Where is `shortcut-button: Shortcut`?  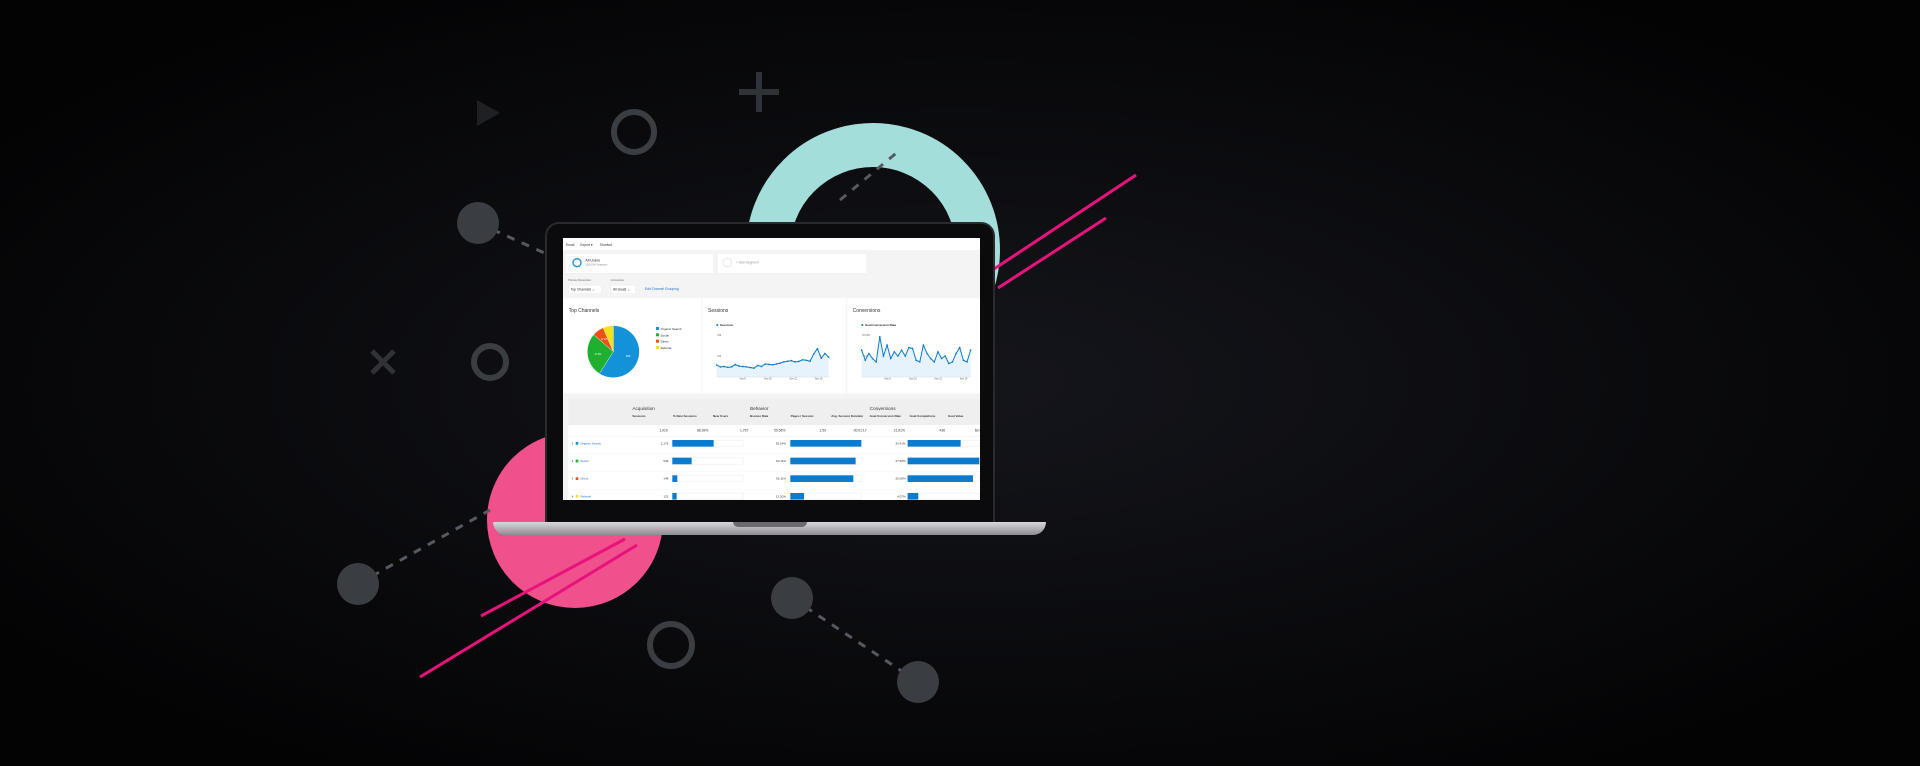
shortcut-button: Shortcut is located at coordinates (606, 245).